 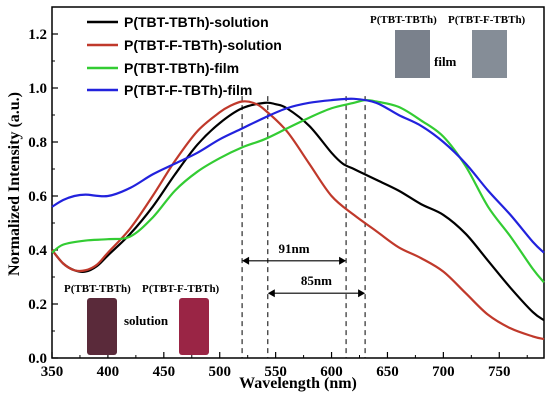 I want to click on x-tick-label-600: 600, so click(x=331, y=372).